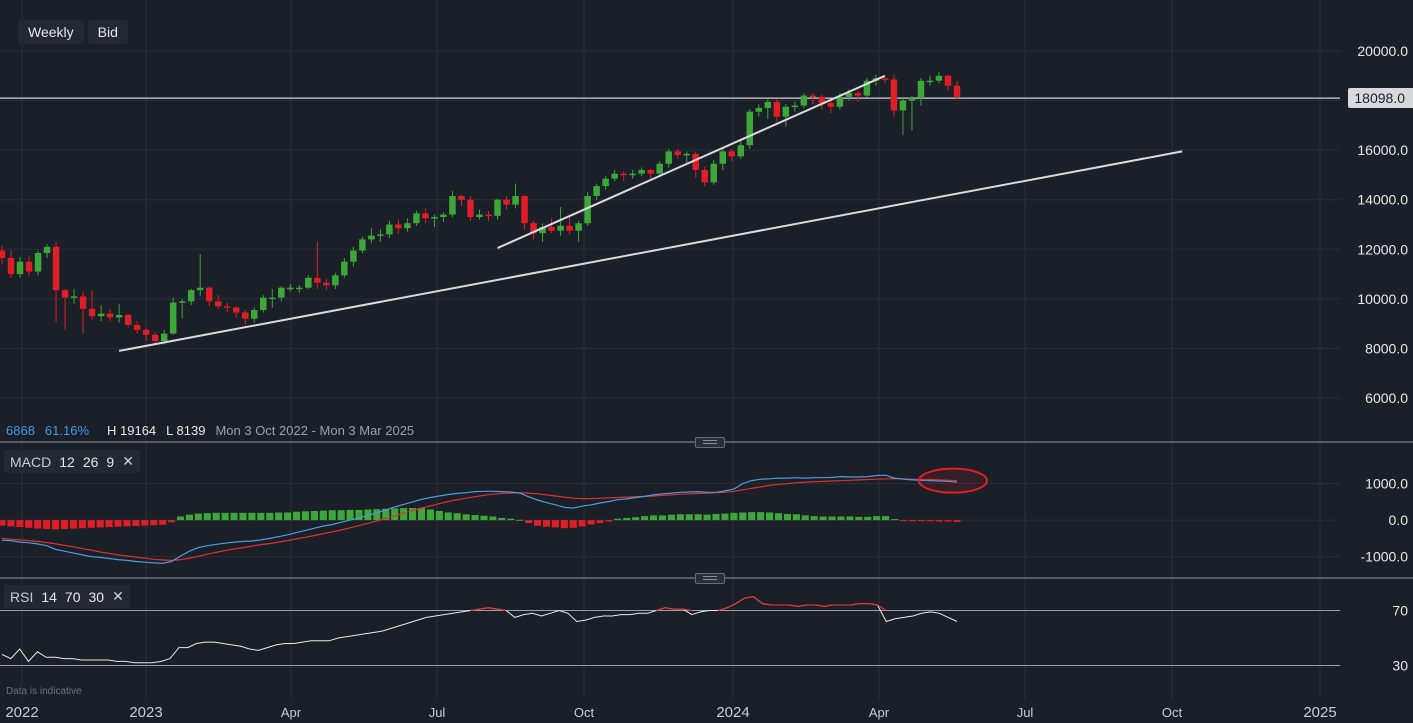 The image size is (1413, 723). I want to click on rsi-param-oversold: 30, so click(96, 596).